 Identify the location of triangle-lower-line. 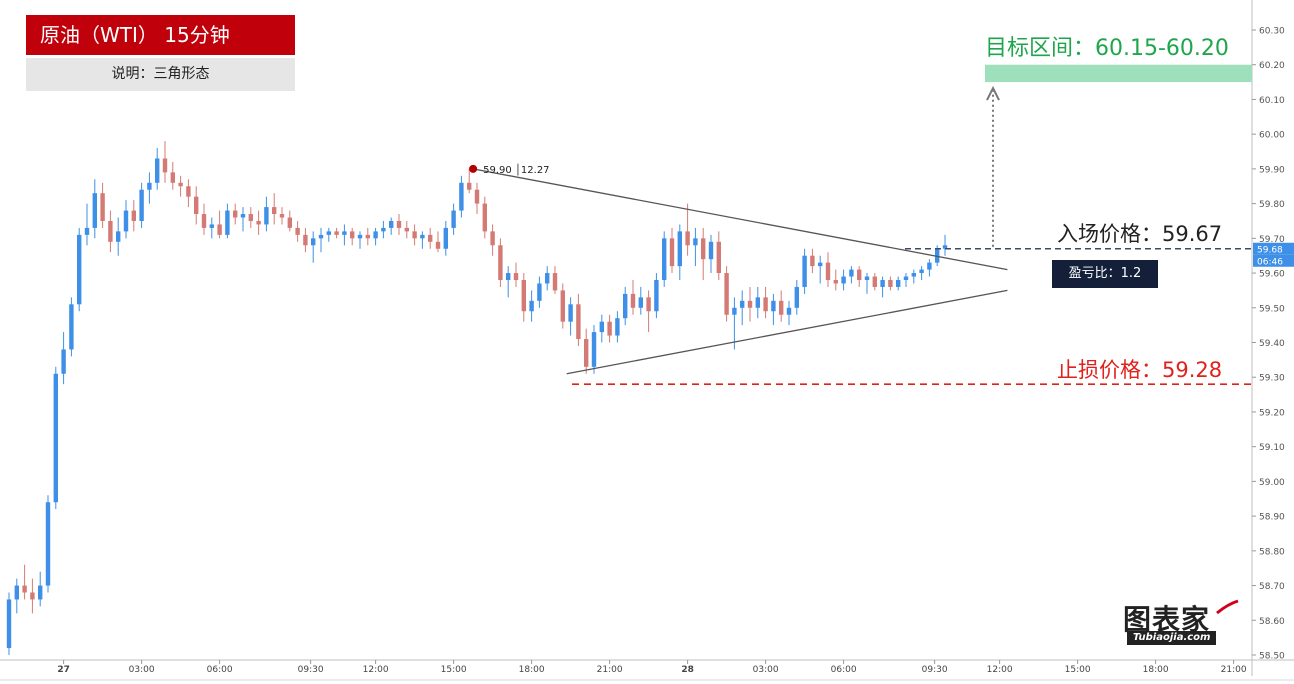
(787, 332).